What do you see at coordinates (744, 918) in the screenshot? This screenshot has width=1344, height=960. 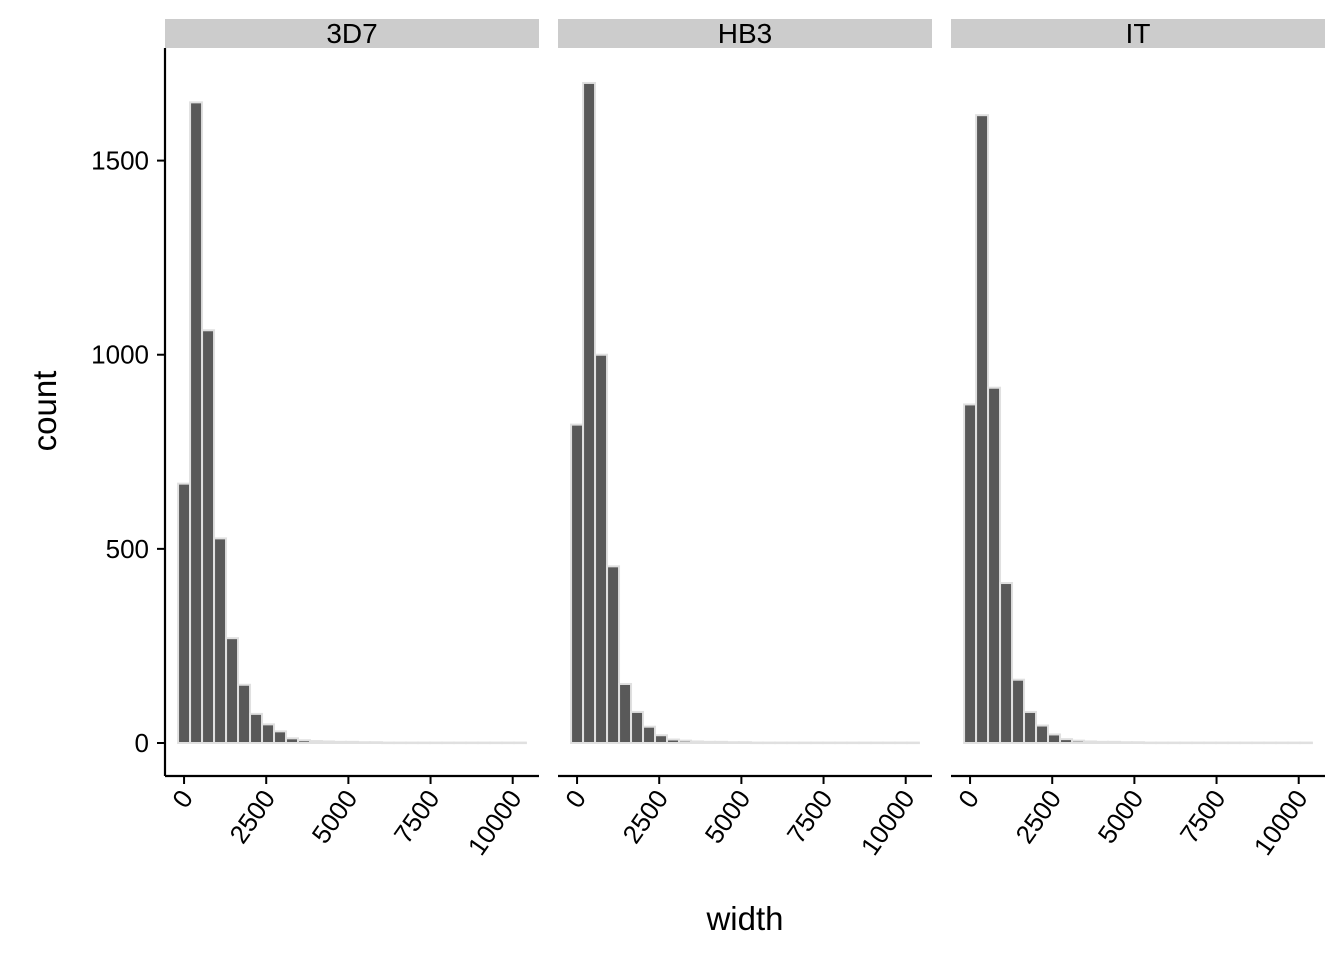 I see `x-axis-title: width` at bounding box center [744, 918].